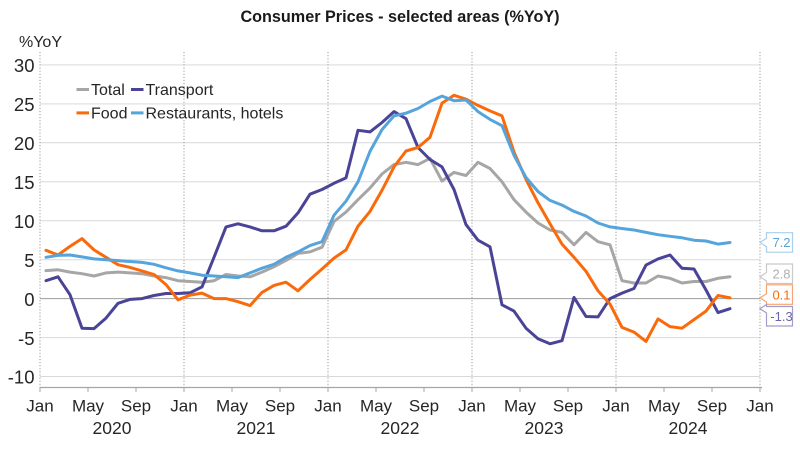 This screenshot has width=800, height=450. I want to click on svg-text: 15, so click(24, 182).